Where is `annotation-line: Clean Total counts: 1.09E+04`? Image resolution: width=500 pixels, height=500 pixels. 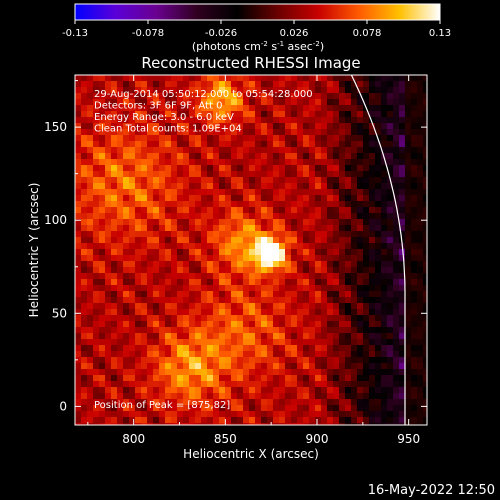
annotation-line: Clean Total counts: 1.09E+04 is located at coordinates (168, 129).